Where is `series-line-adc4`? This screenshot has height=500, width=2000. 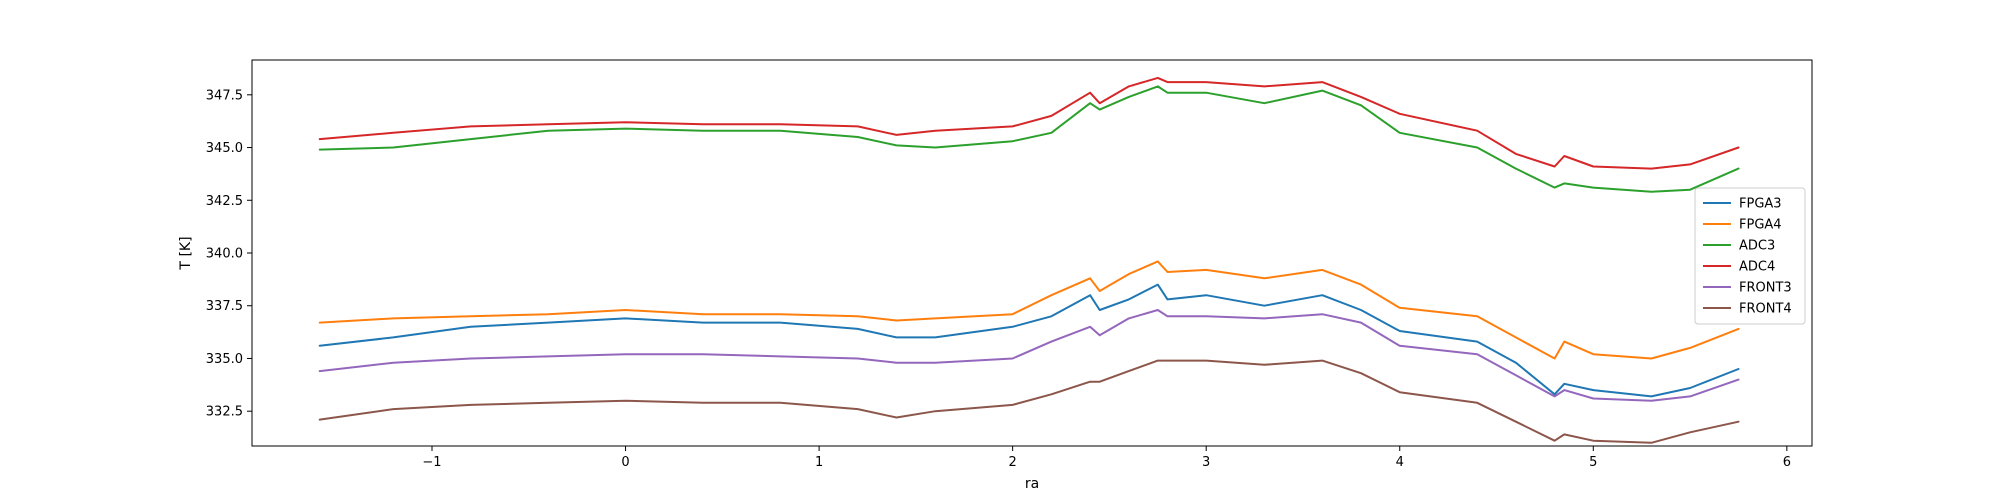
series-line-adc4 is located at coordinates (1029, 123).